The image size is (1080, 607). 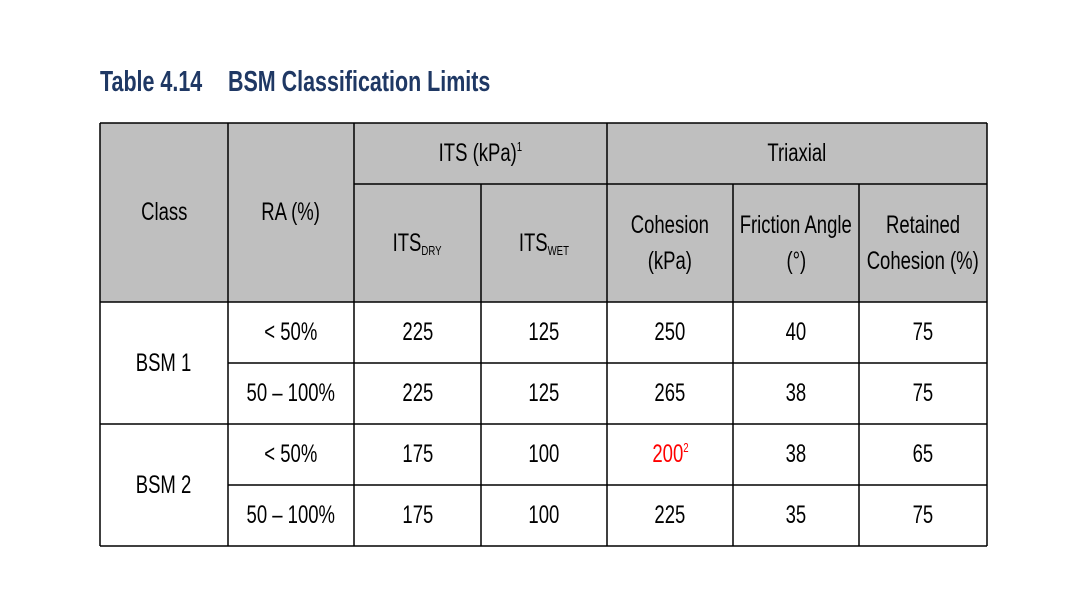 I want to click on cell-text: ITSWET, so click(x=544, y=243).